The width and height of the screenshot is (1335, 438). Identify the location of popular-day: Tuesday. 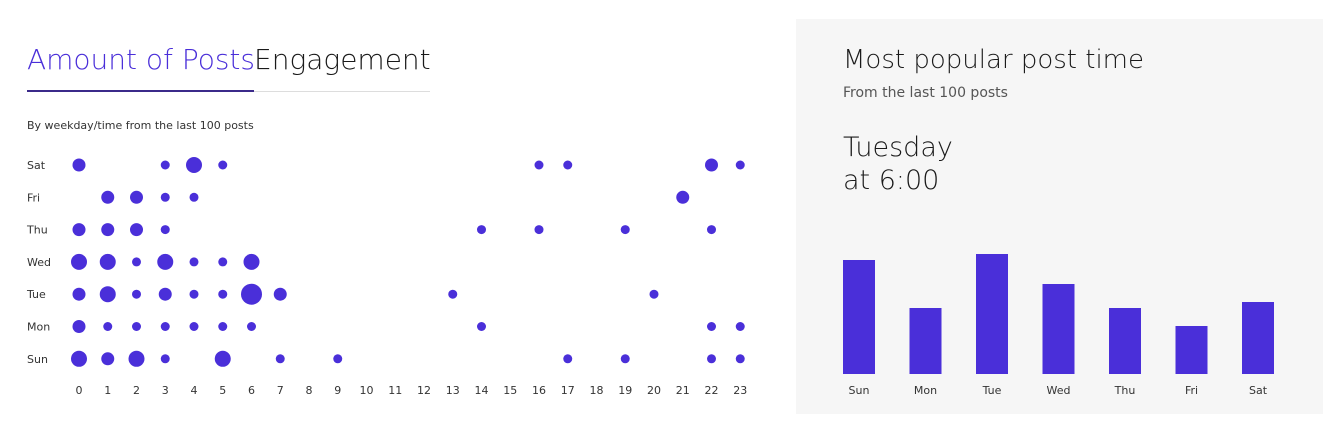
(898, 147).